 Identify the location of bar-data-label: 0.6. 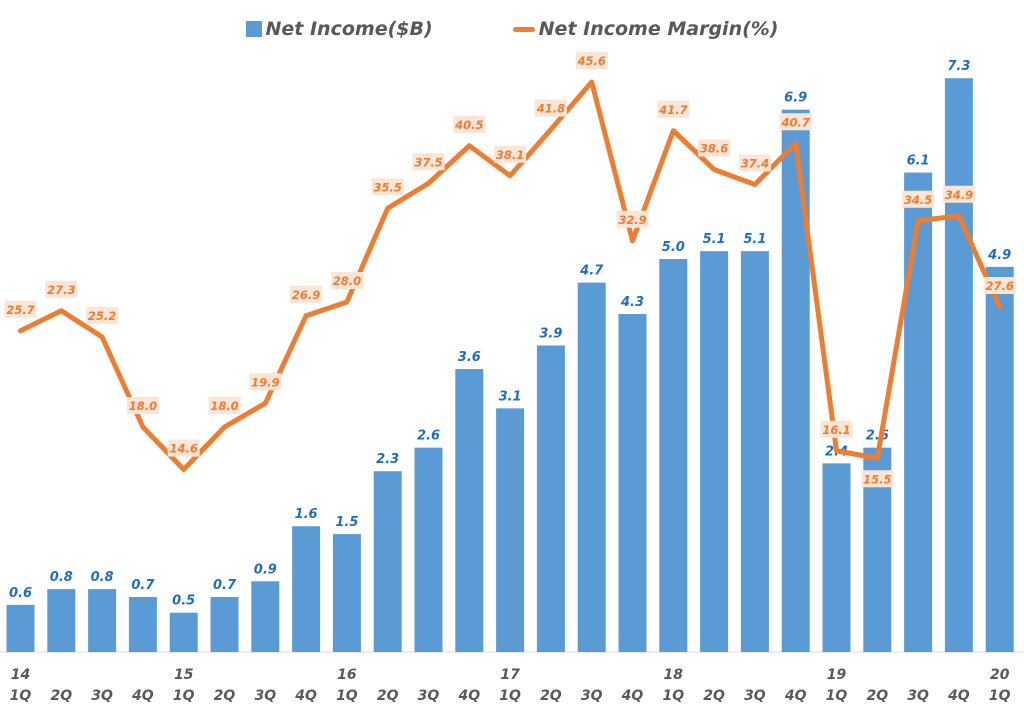
(20, 593).